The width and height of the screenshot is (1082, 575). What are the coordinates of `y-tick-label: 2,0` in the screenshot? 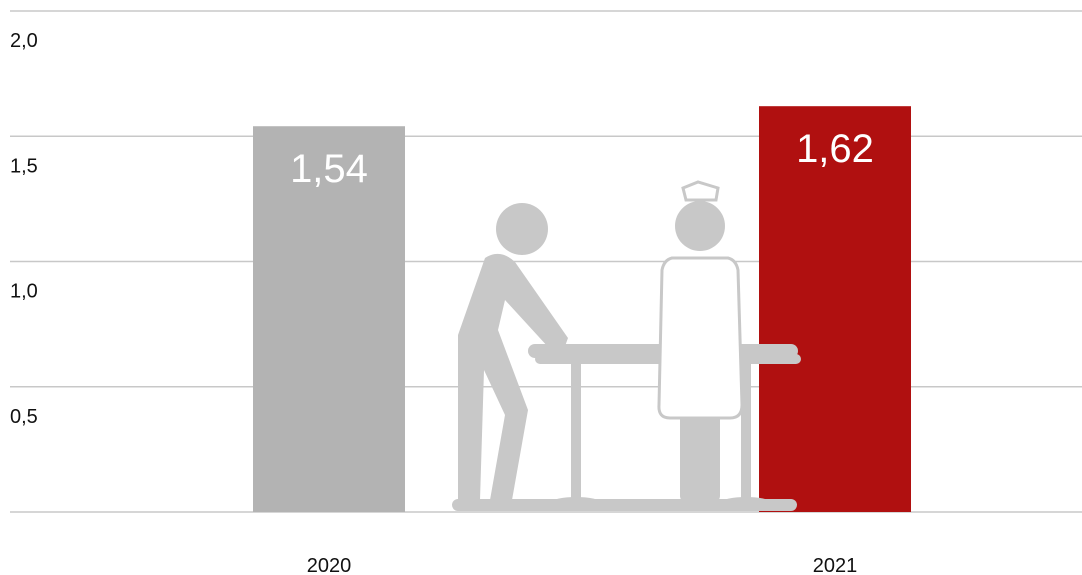 It's located at (24, 41).